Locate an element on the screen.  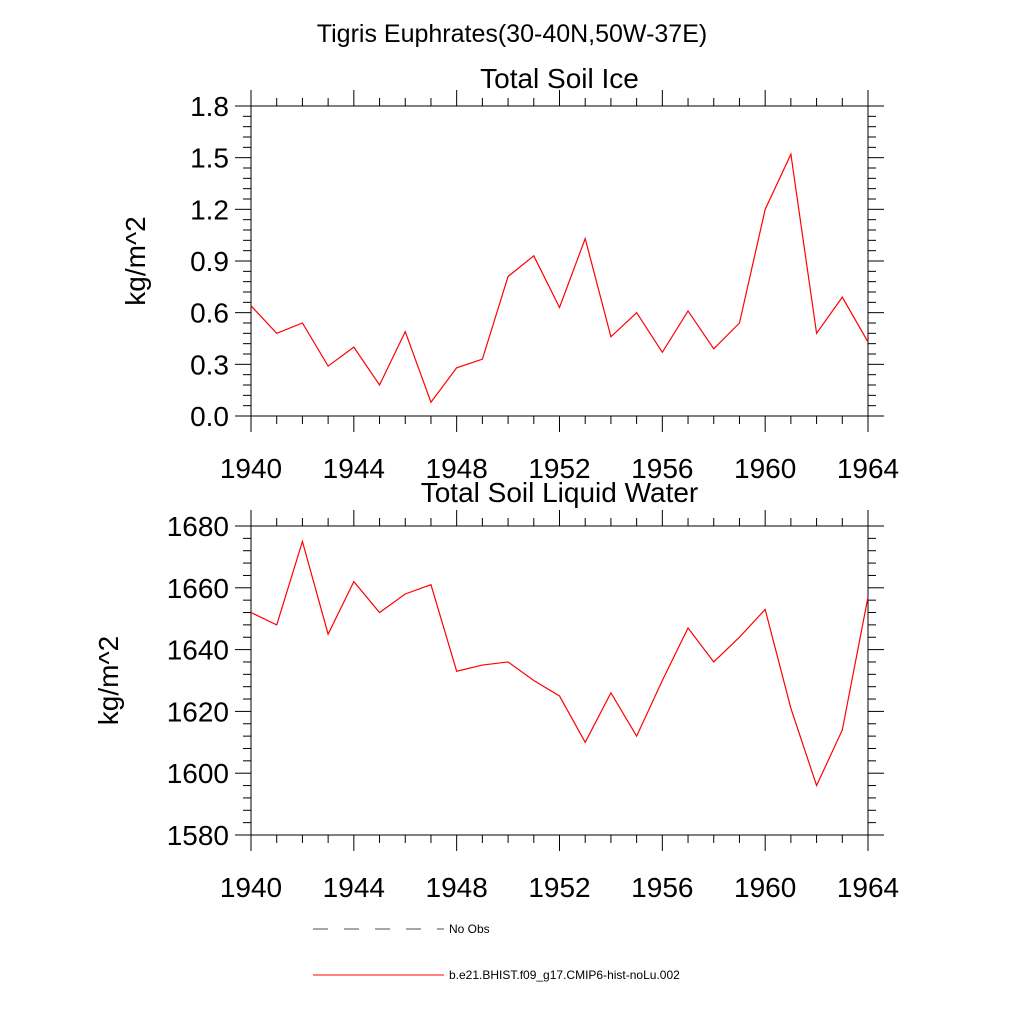
y-tick-label: 1680 is located at coordinates (198, 526).